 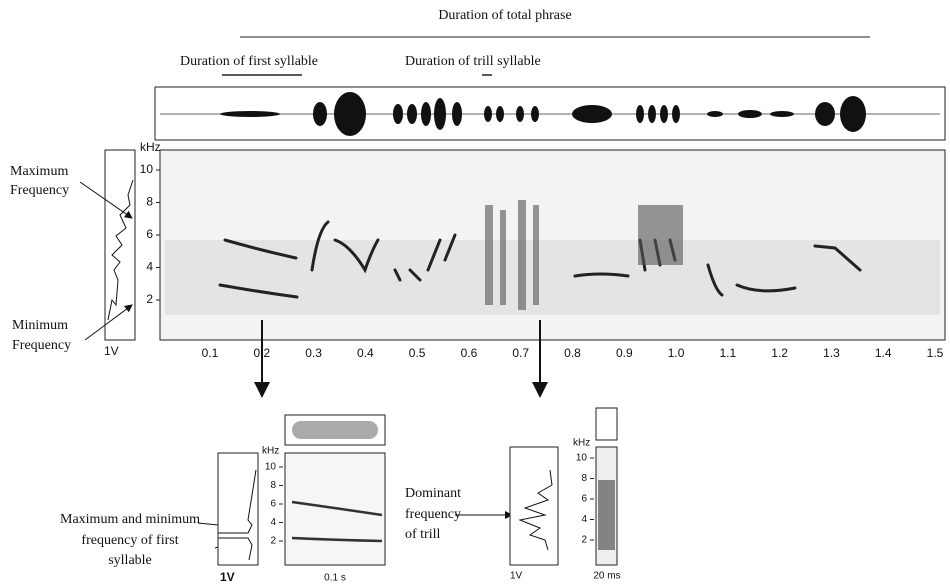 What do you see at coordinates (210, 353) in the screenshot?
I see `x-tick-label: 0.1` at bounding box center [210, 353].